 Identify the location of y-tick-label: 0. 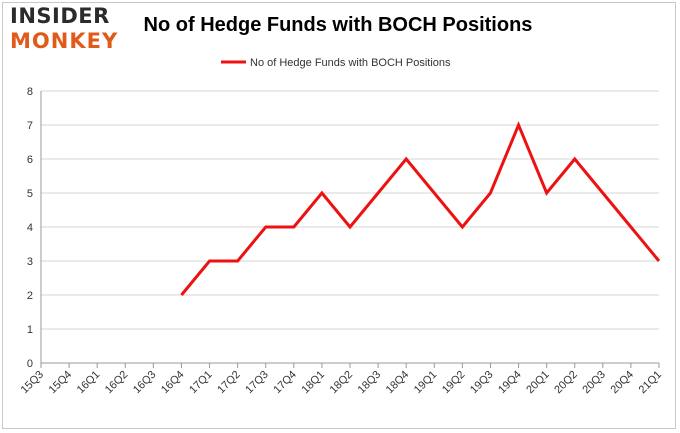
(30, 364).